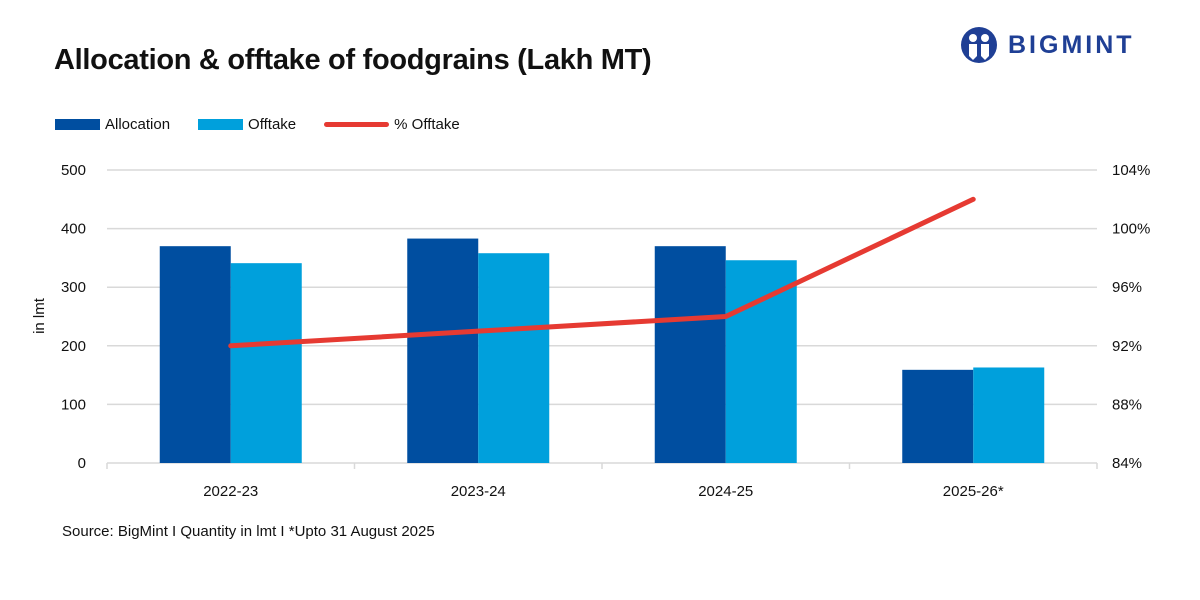  I want to click on legend-item-allocation: Allocation, so click(112, 124).